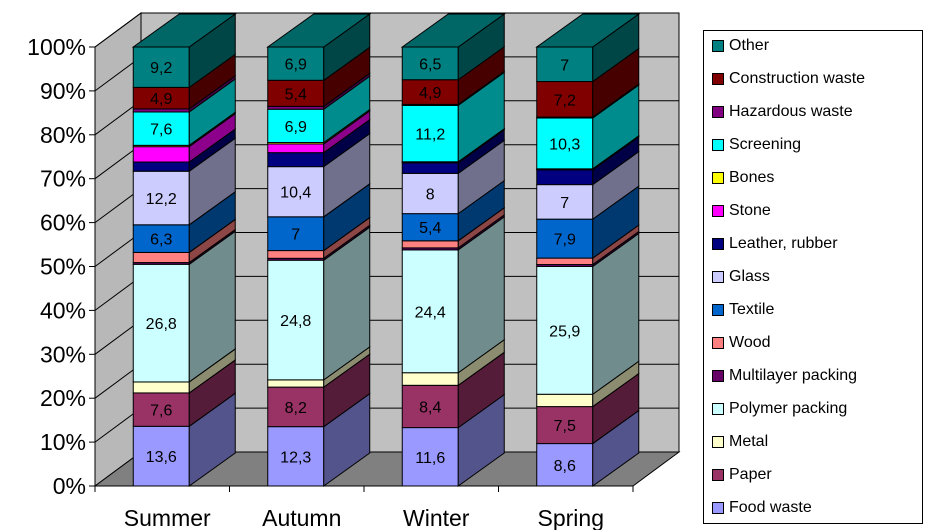 Image resolution: width=926 pixels, height=530 pixels. What do you see at coordinates (588, 250) in the screenshot?
I see `bar-spring: 8,6 7,5 25,9 7,9 7 10,3 7,2 7` at bounding box center [588, 250].